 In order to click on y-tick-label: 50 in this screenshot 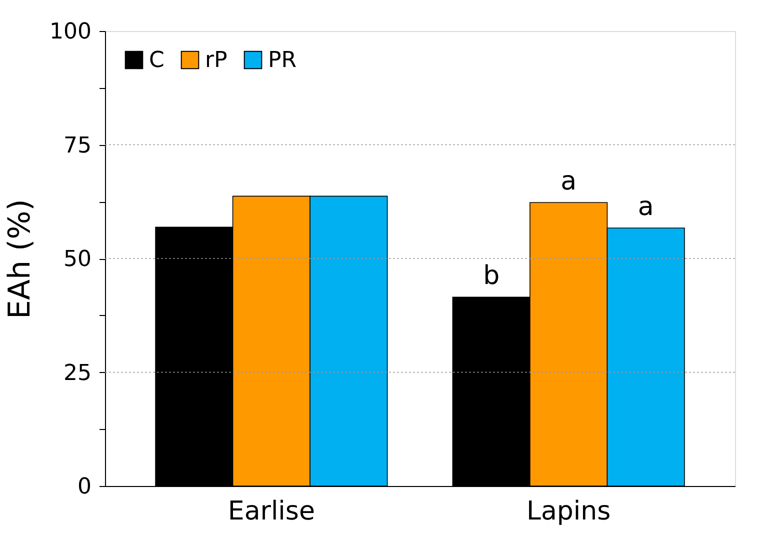, I will do `click(78, 259)`.